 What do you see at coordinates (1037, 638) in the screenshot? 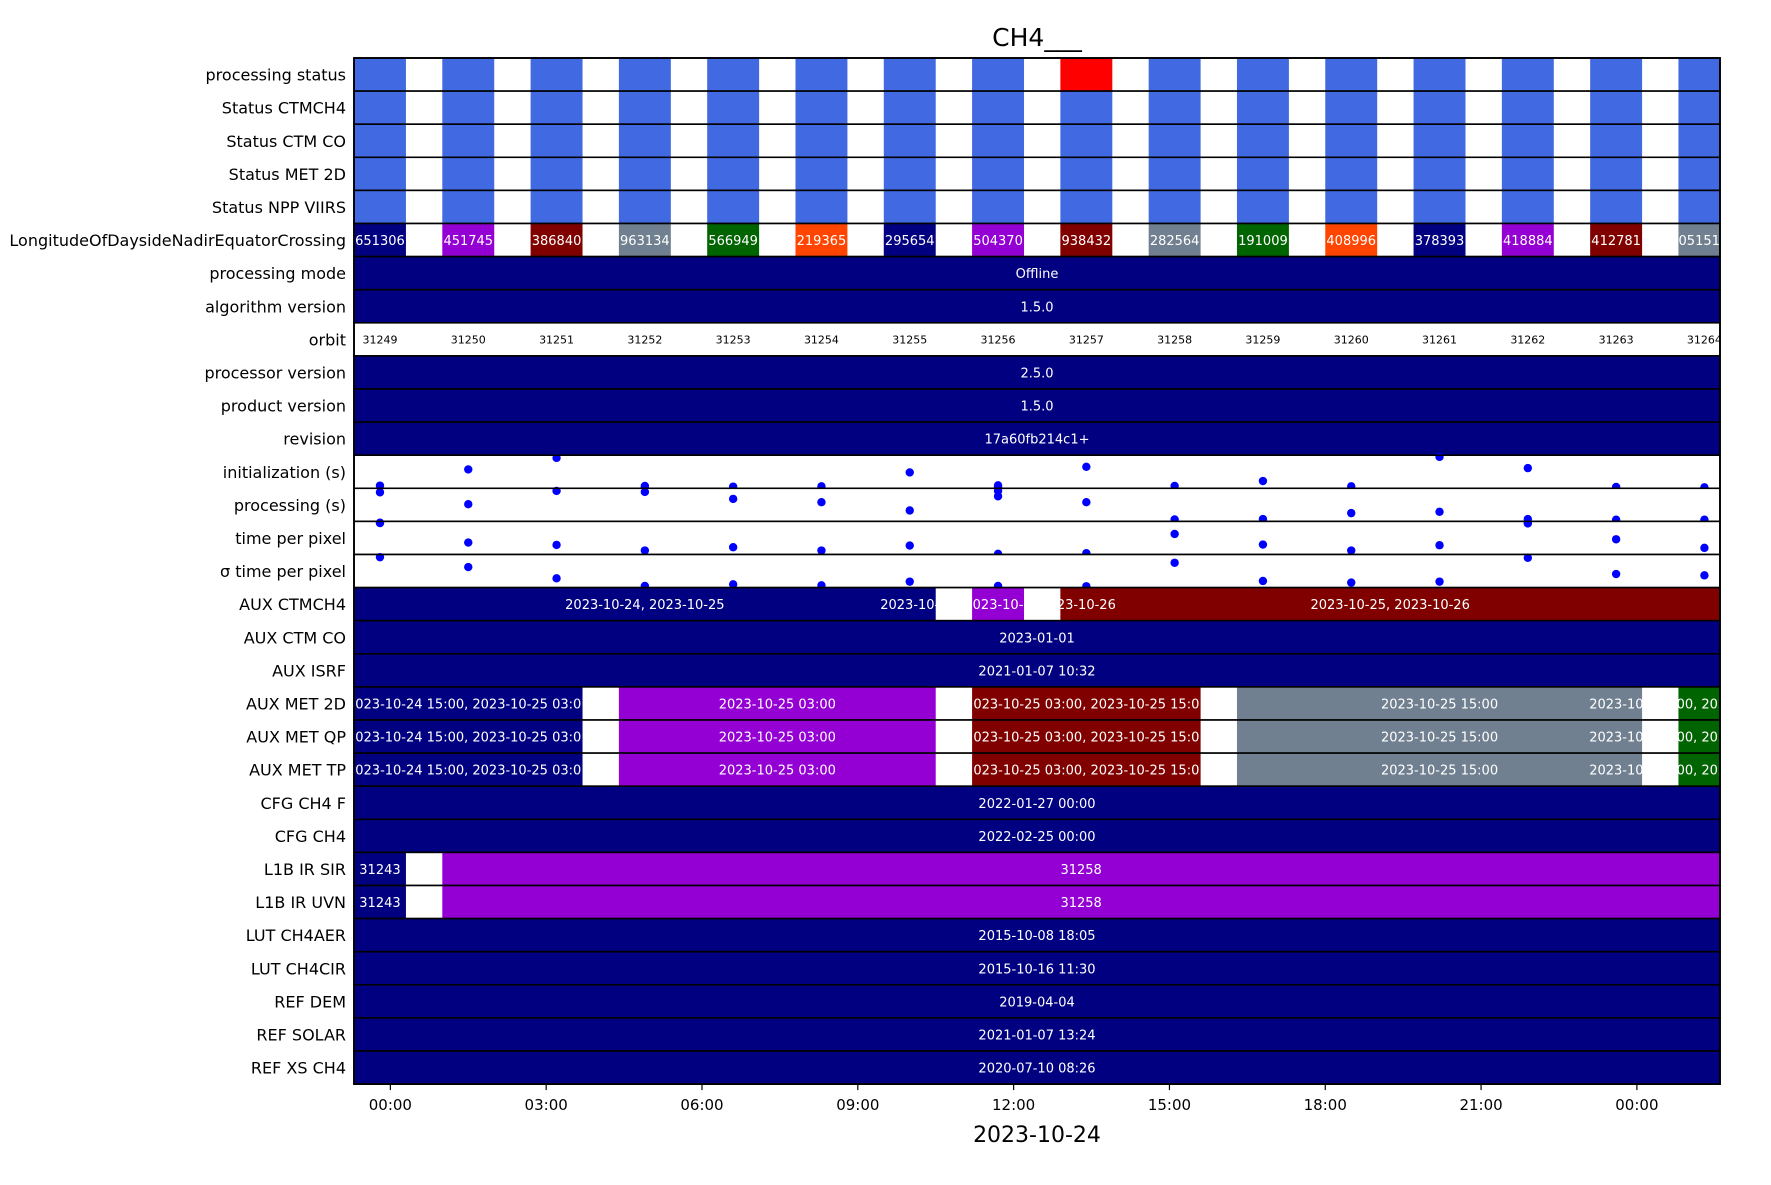
I see `bar-label: 2023-01-01` at bounding box center [1037, 638].